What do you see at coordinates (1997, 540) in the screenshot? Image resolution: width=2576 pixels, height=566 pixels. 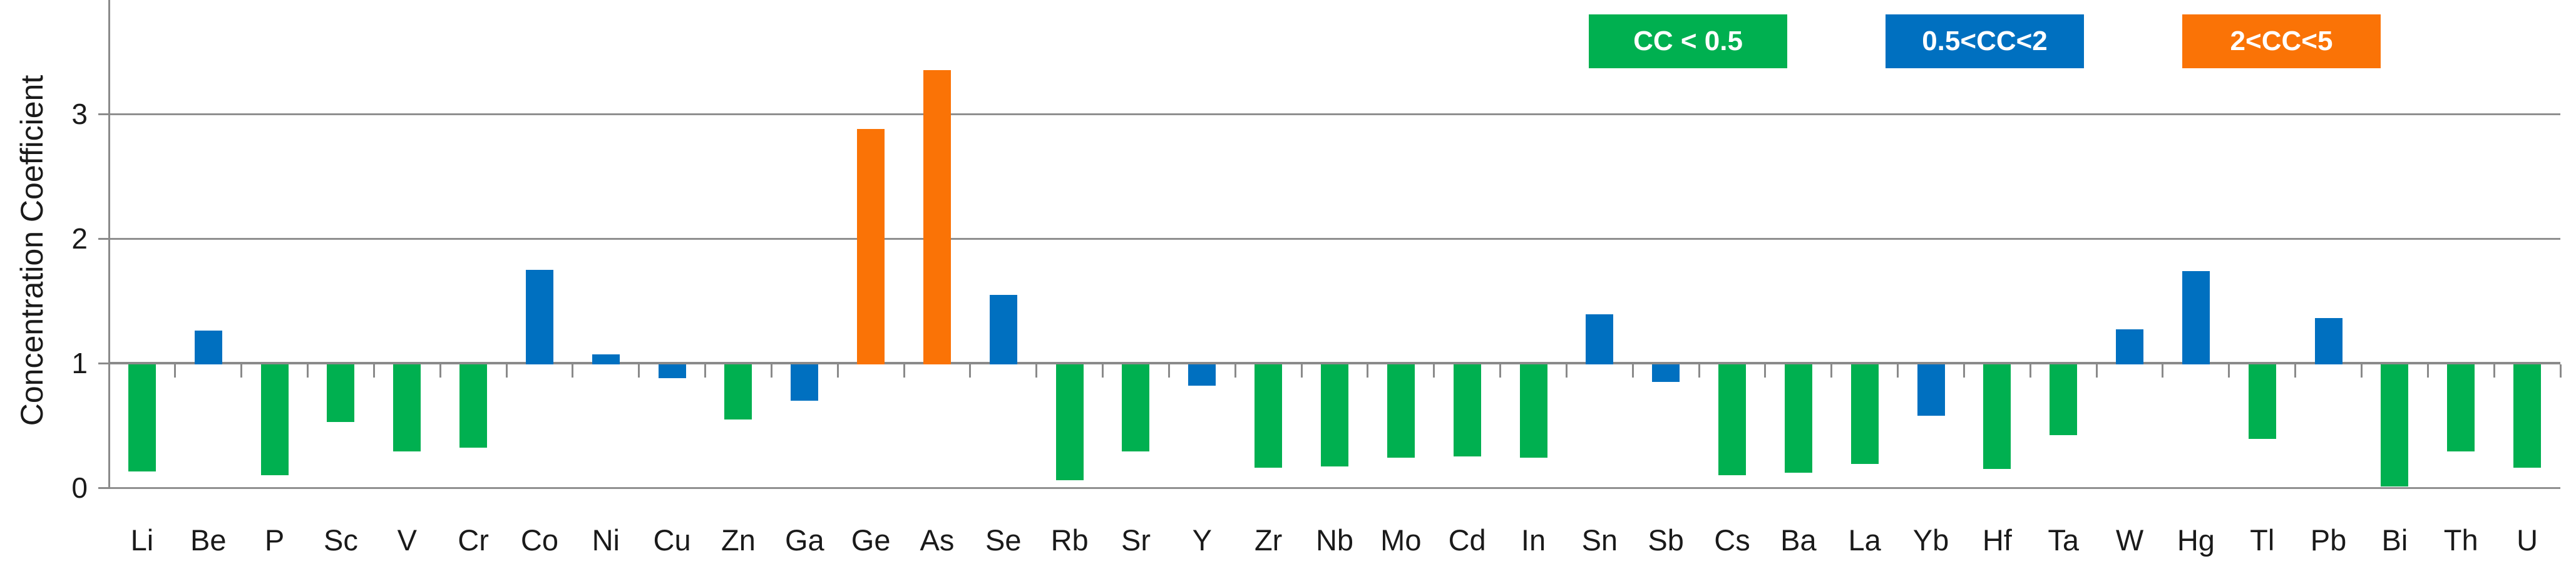 I see `x-label-Hf: Hf` at bounding box center [1997, 540].